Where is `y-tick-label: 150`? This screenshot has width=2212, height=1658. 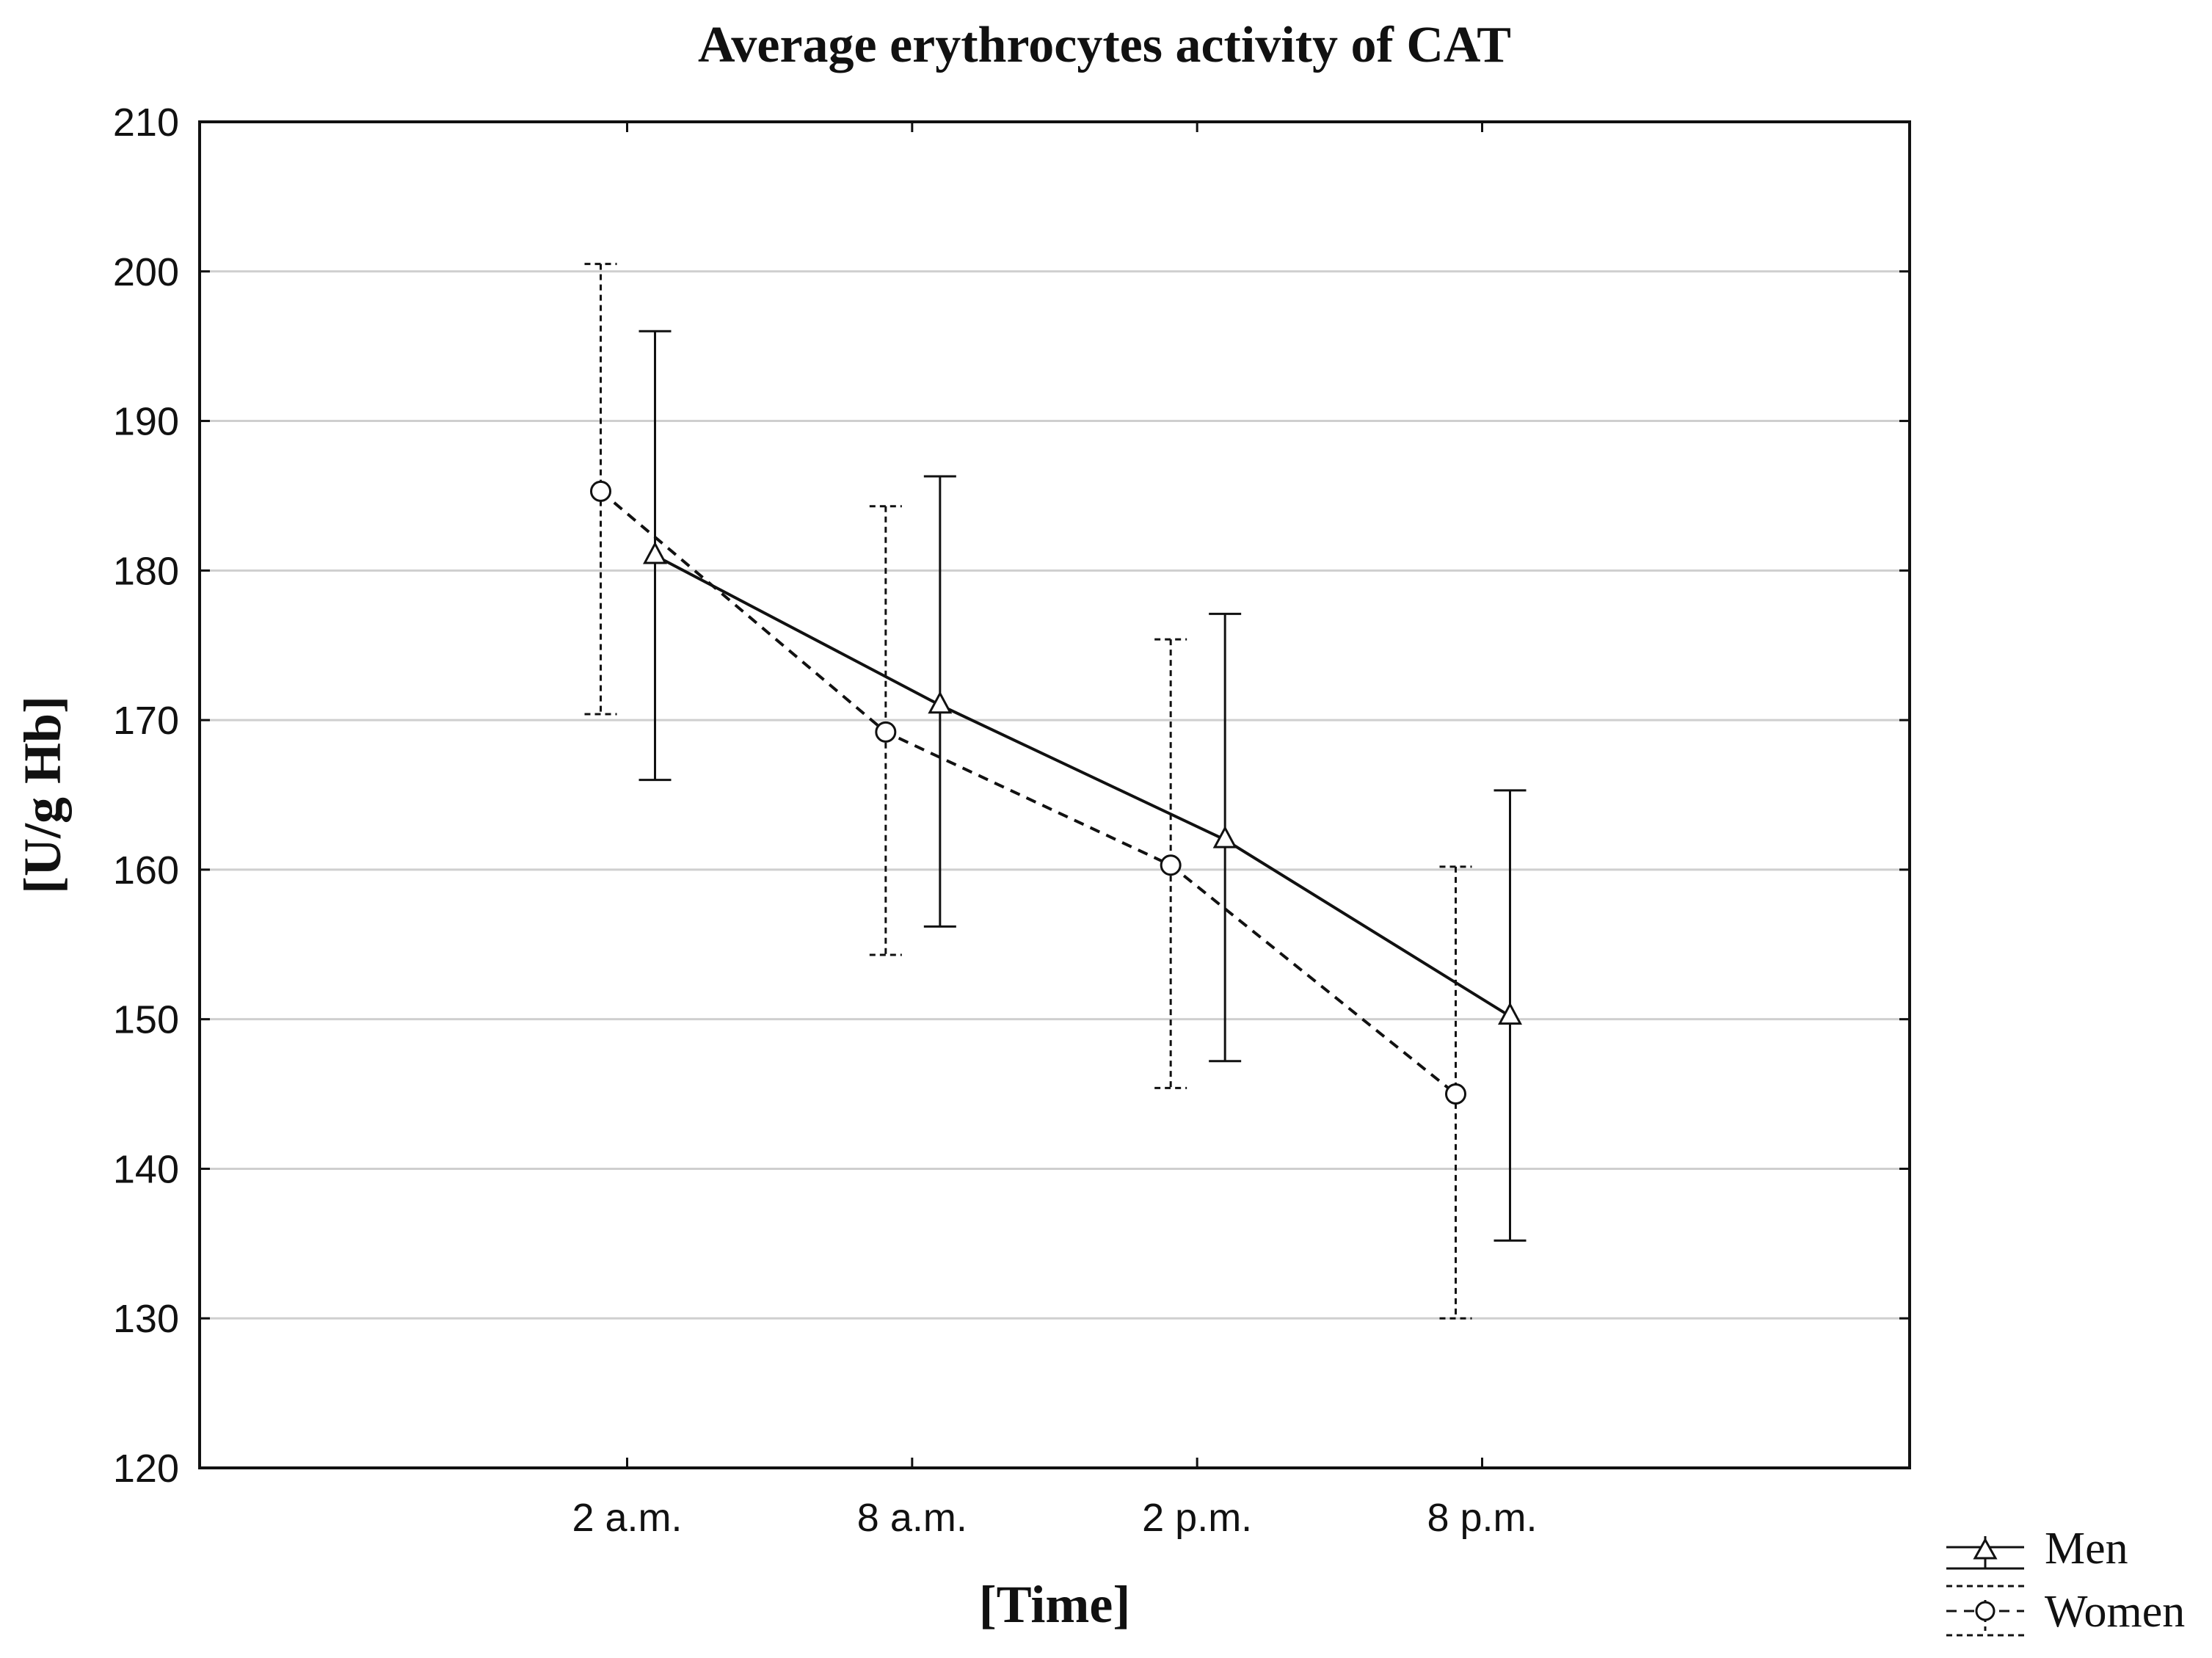 y-tick-label: 150 is located at coordinates (146, 1020).